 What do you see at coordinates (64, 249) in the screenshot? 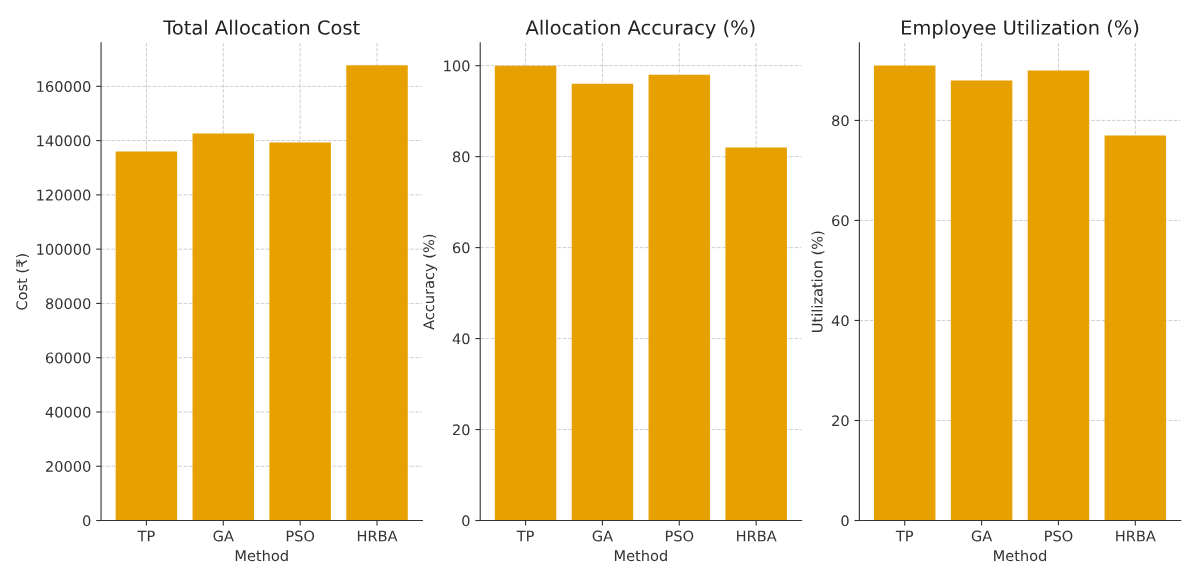
I see `y-tick-label: 100000` at bounding box center [64, 249].